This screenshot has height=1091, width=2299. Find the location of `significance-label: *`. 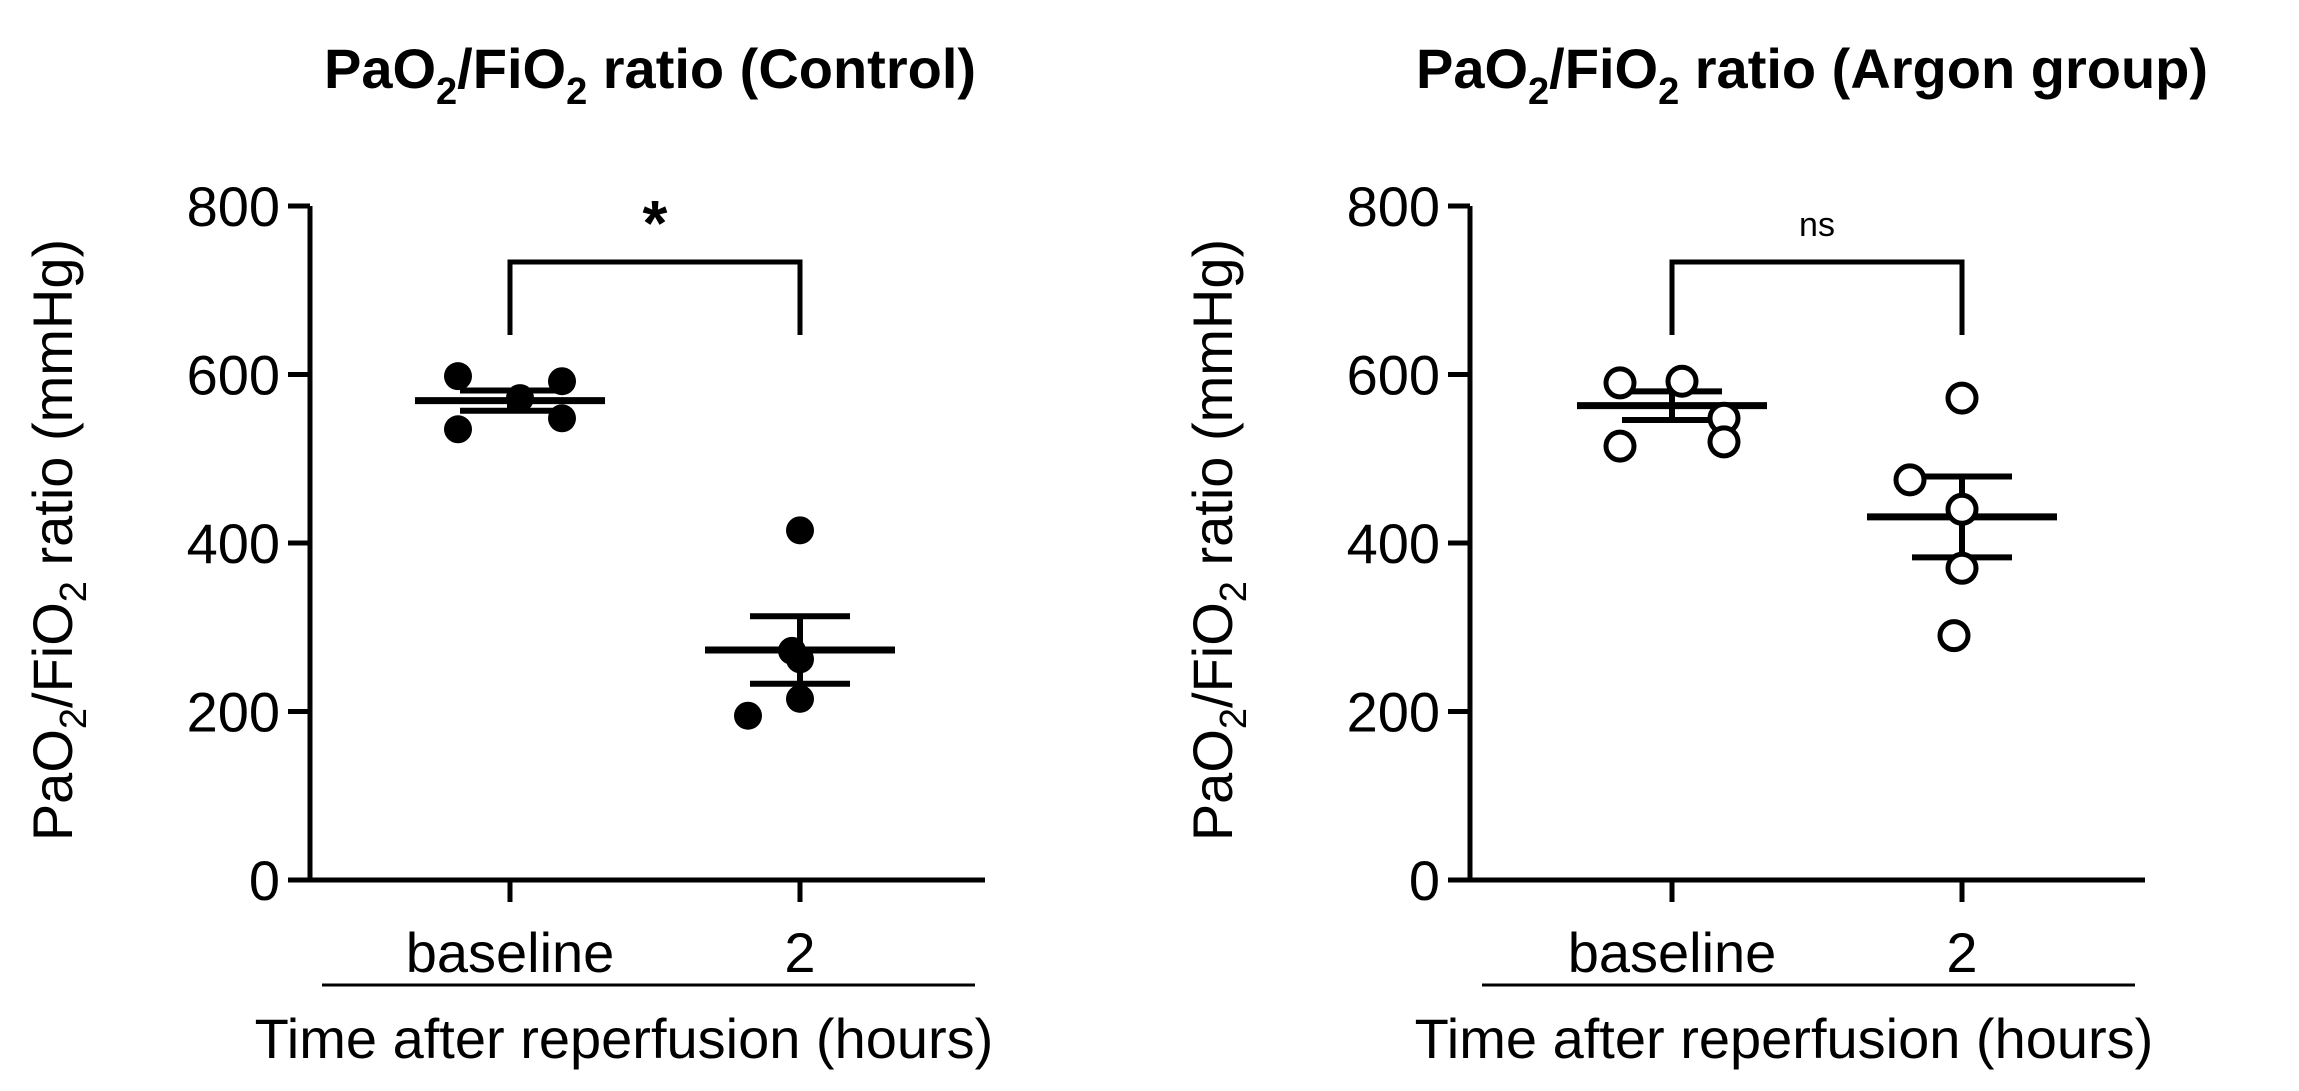

significance-label: * is located at coordinates (655, 223).